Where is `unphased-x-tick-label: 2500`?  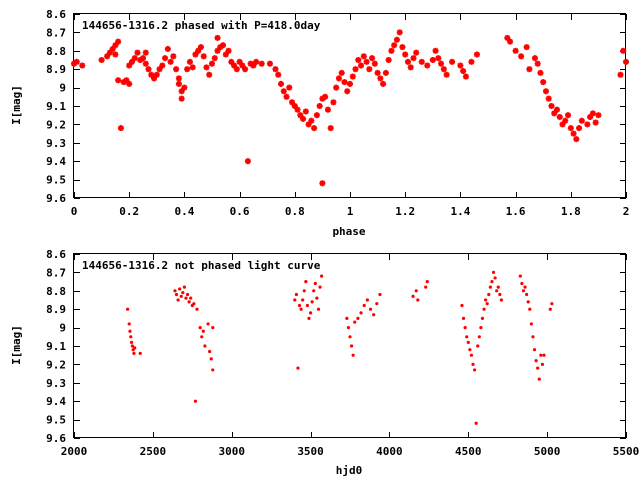
unphased-x-tick-label: 2500 is located at coordinates (153, 451).